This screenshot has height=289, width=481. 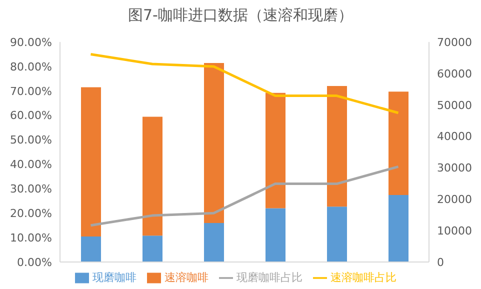 What do you see at coordinates (114, 277) in the screenshot?
I see `legend-label: 现磨咖啡` at bounding box center [114, 277].